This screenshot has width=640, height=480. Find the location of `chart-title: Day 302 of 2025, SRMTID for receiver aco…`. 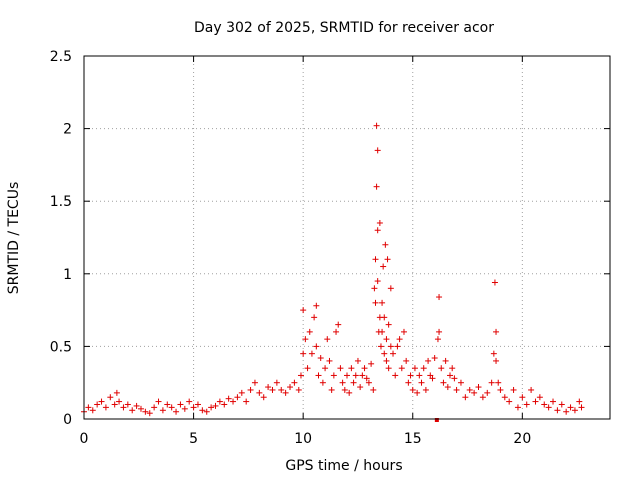

chart-title: Day 302 of 2025, SRMTID for receiver aco… is located at coordinates (344, 28).